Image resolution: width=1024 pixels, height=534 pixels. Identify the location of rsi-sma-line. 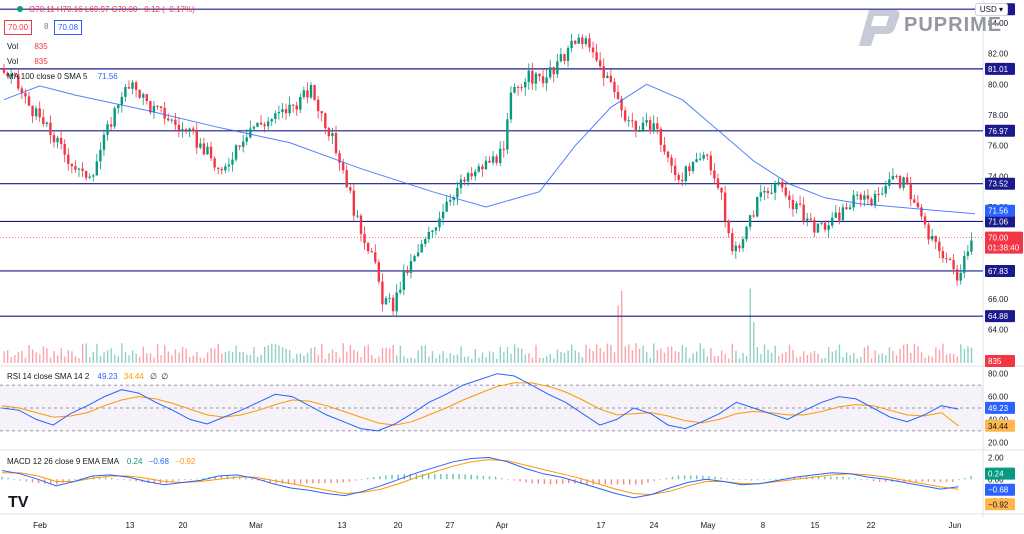
(480, 404).